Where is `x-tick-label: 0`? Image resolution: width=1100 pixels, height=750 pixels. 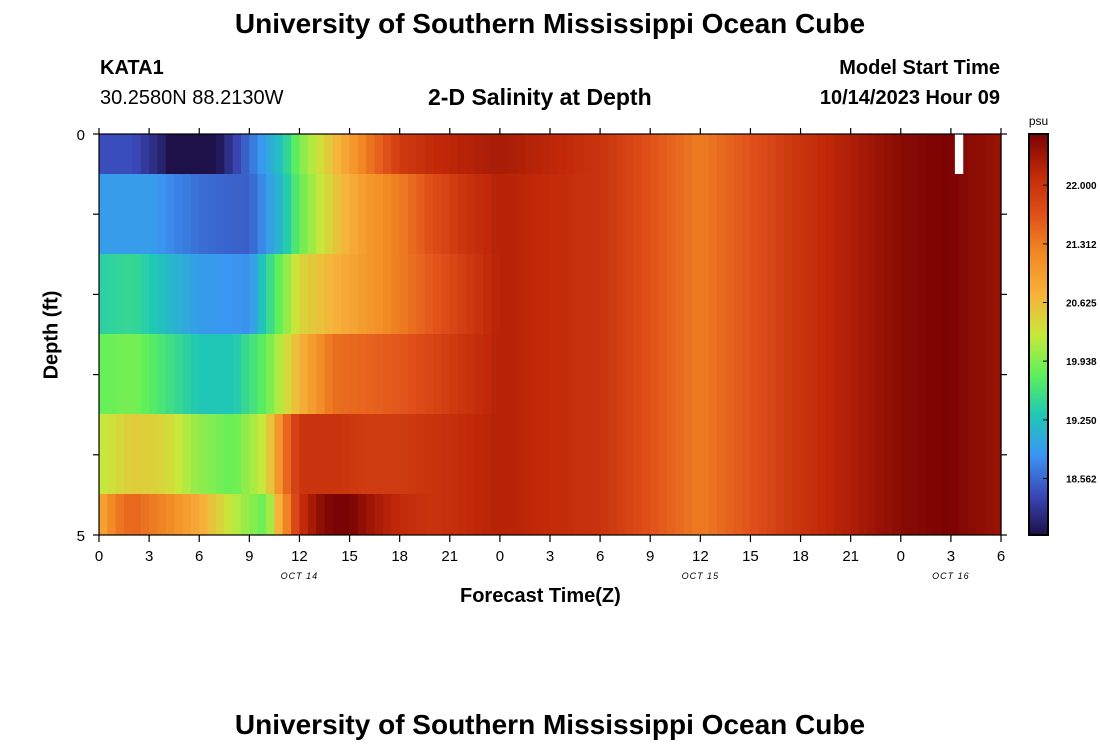 x-tick-label: 0 is located at coordinates (901, 556).